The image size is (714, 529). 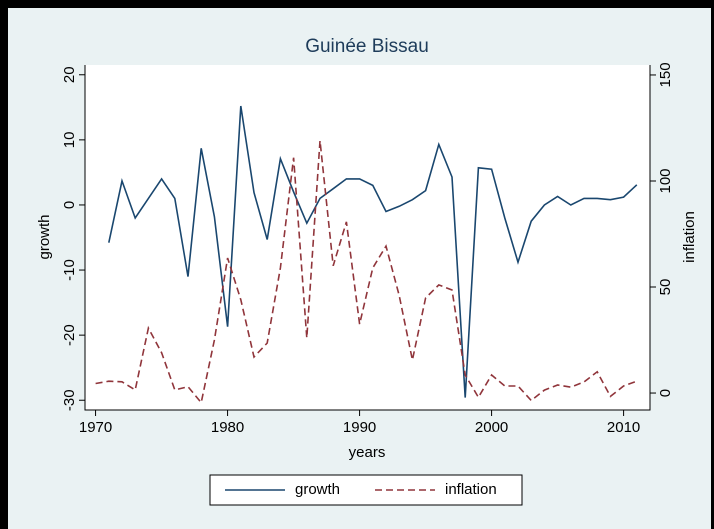 I want to click on legend-label: growth, so click(x=317, y=489).